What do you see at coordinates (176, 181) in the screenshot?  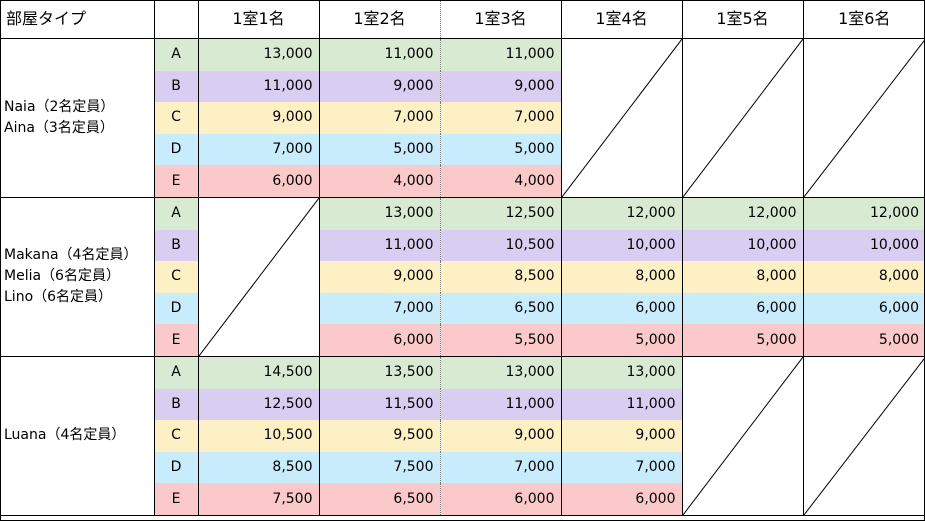 I see `rank-cell: E` at bounding box center [176, 181].